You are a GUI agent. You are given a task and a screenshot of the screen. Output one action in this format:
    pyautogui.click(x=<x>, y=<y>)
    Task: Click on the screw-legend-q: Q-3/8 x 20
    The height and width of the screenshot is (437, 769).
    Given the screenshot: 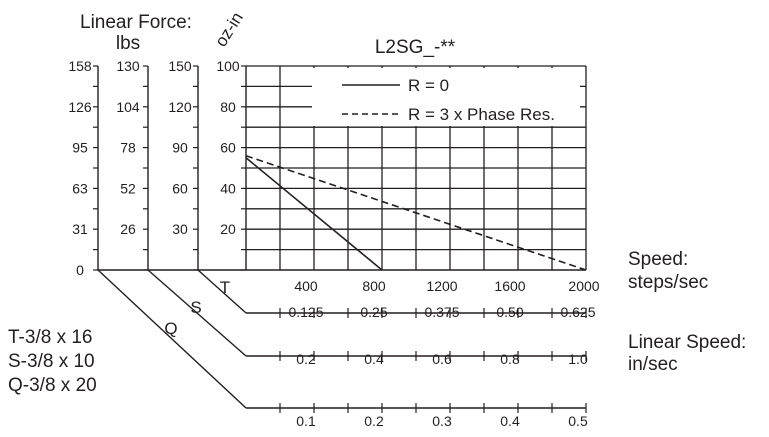 What is the action you would take?
    pyautogui.click(x=52, y=385)
    